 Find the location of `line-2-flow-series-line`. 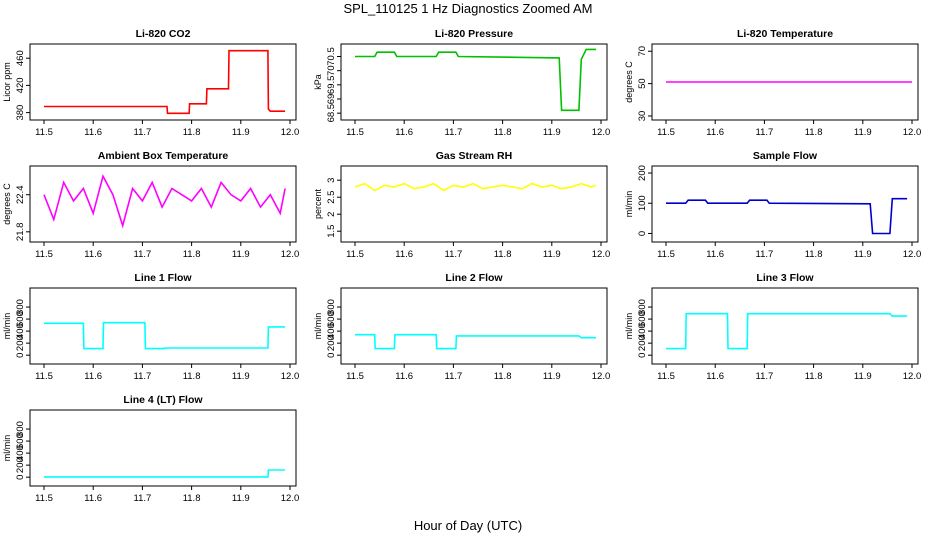

line-2-flow-series-line is located at coordinates (476, 341).